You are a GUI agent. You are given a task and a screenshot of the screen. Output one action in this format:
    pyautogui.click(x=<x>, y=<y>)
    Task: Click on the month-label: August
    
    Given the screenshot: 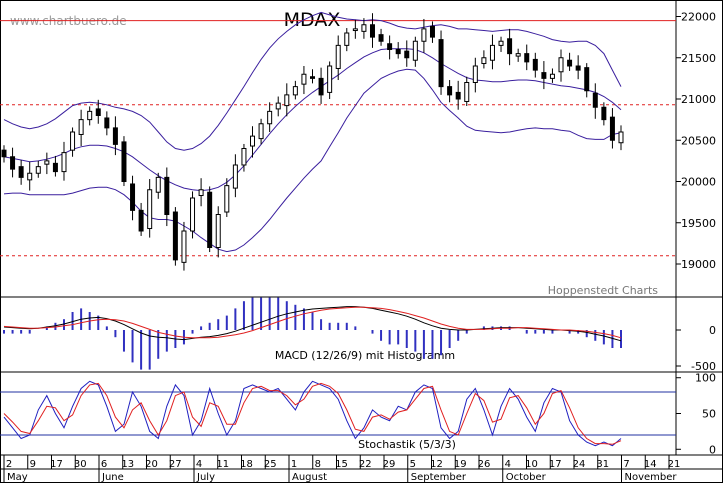 What is the action you would take?
    pyautogui.click(x=309, y=477)
    